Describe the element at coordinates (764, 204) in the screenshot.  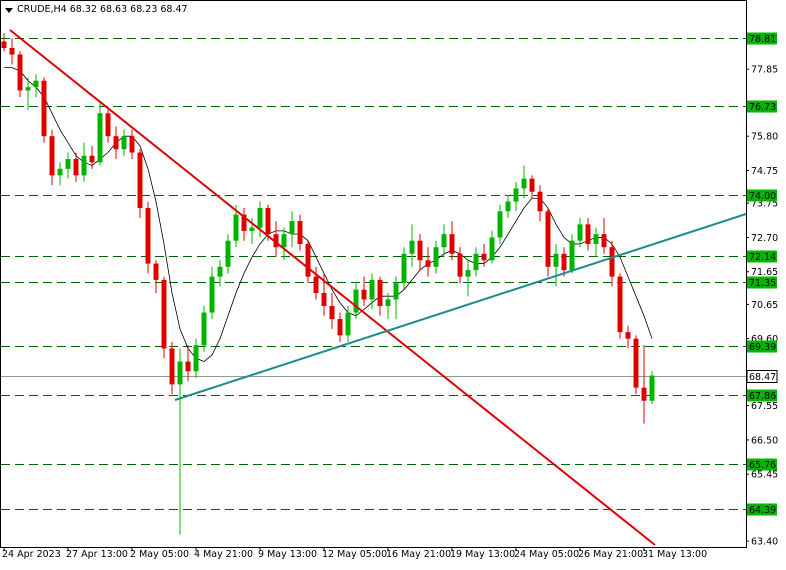
I see `y-tick-label: 73.75` at that location.